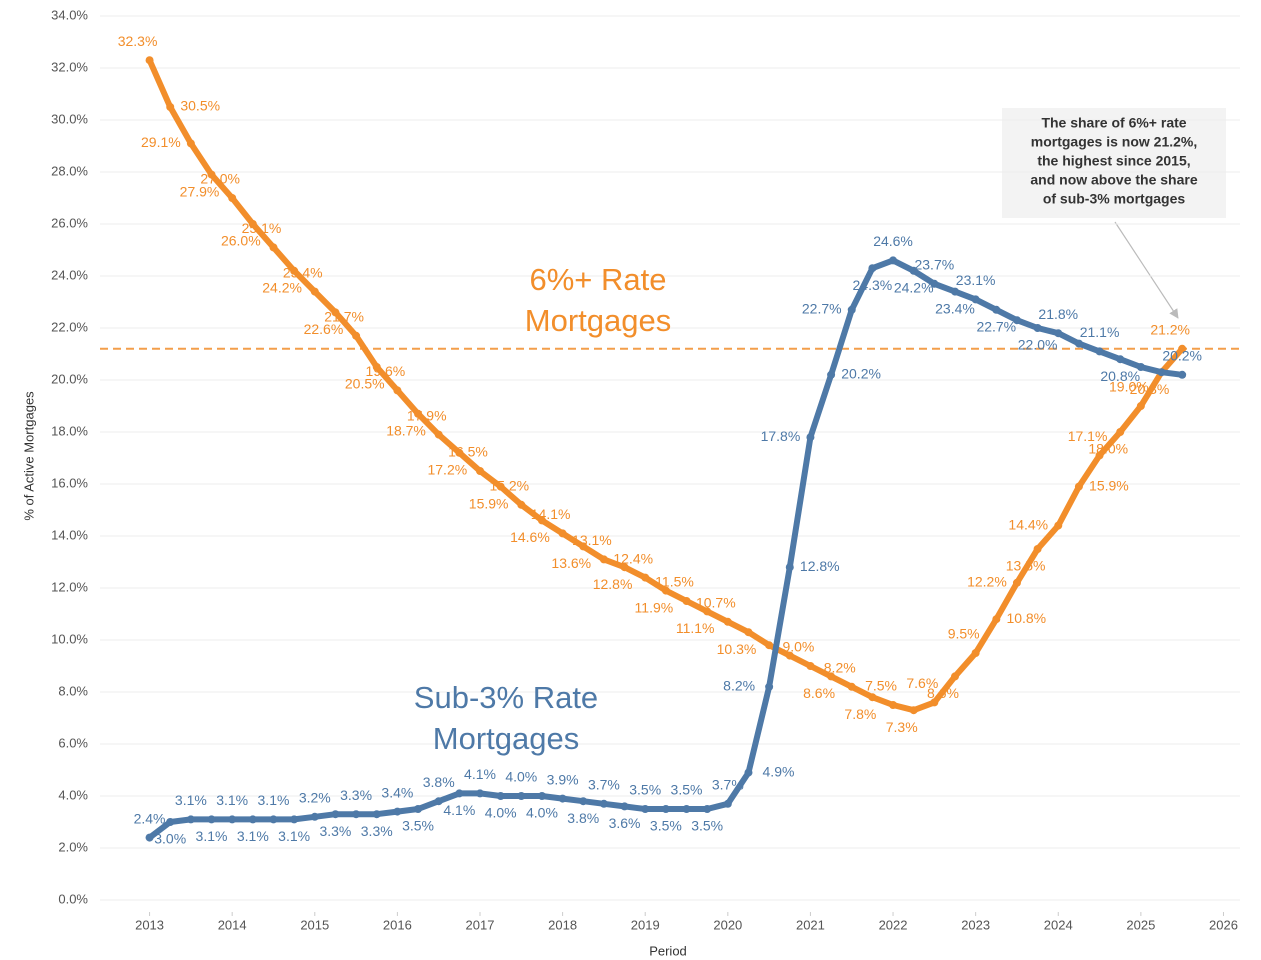 This screenshot has width=1261, height=960. What do you see at coordinates (73, 690) in the screenshot?
I see `y-tick-label: 8.0%` at bounding box center [73, 690].